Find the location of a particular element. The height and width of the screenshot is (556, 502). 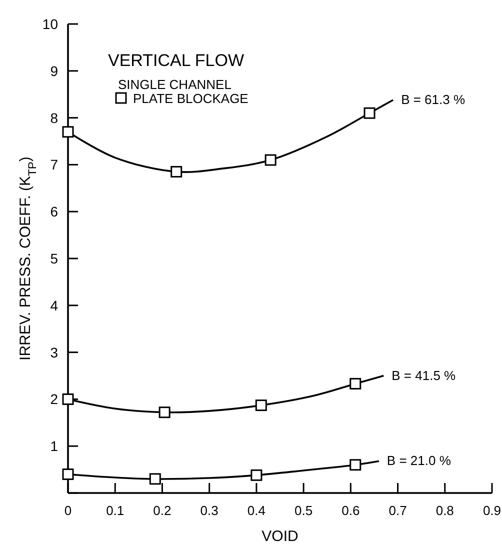

text: VERTICAL FLOW is located at coordinates (176, 60).